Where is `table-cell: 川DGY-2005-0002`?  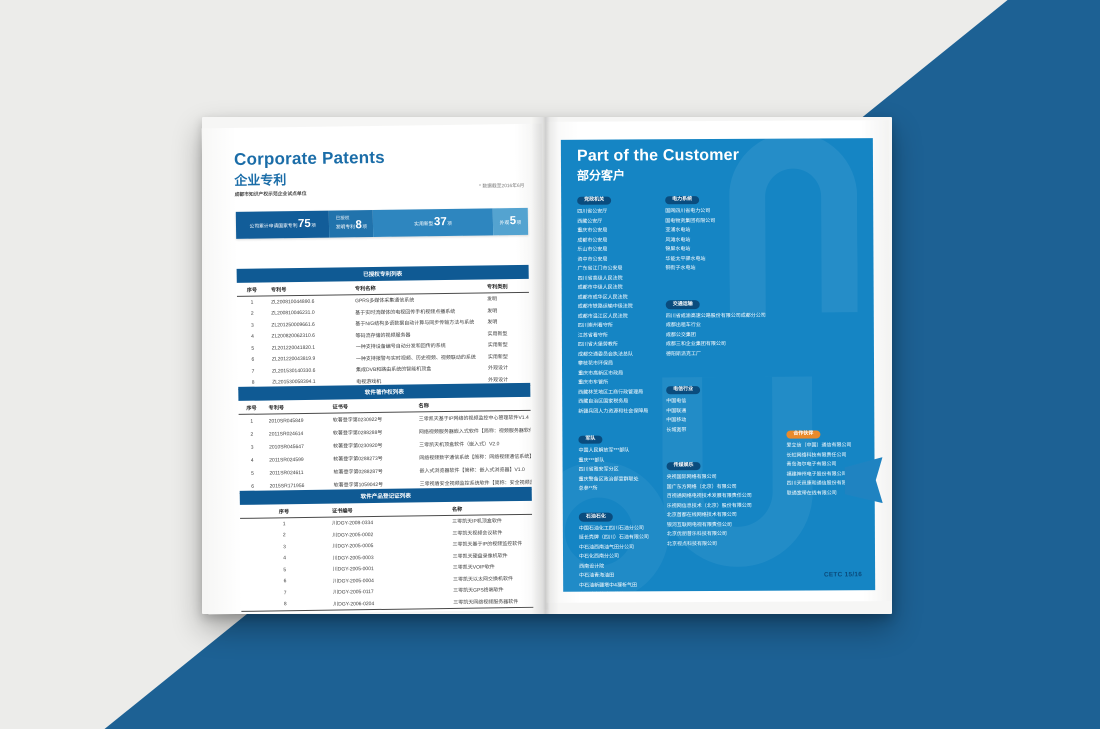 table-cell: 川DGY-2005-0002 is located at coordinates (353, 535).